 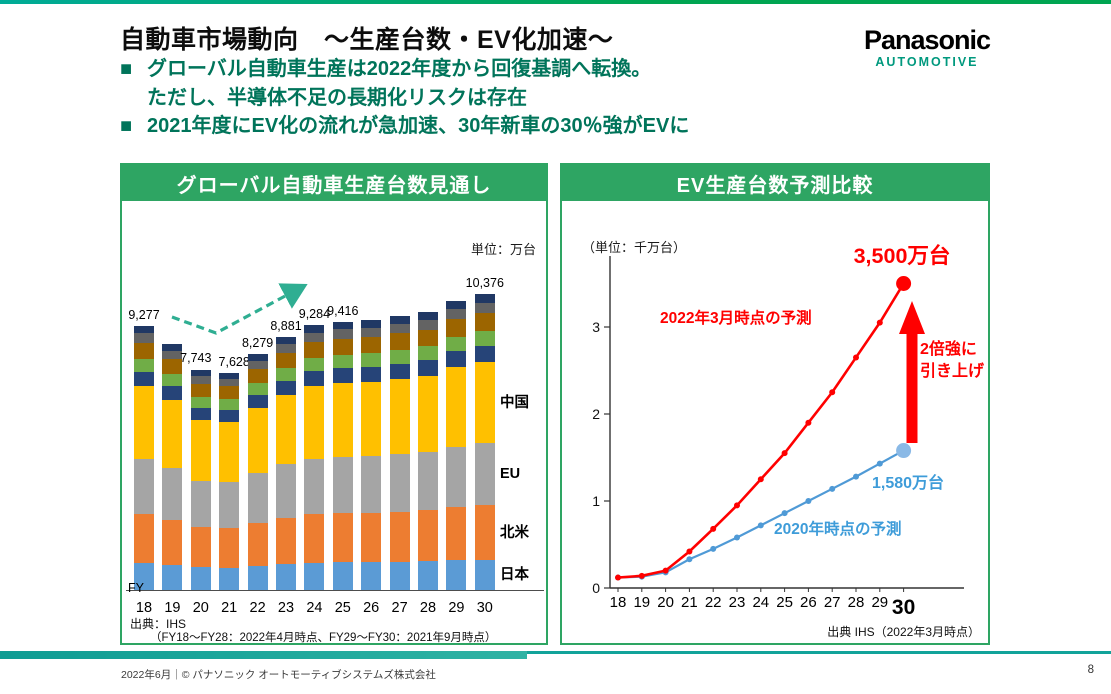 I want to click on footer-rule, so click(x=555, y=655).